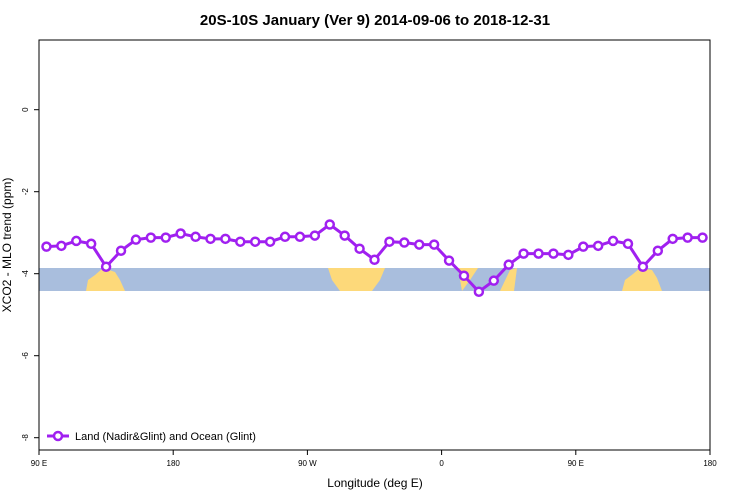  What do you see at coordinates (25, 192) in the screenshot?
I see `y-tick-label: -2` at bounding box center [25, 192].